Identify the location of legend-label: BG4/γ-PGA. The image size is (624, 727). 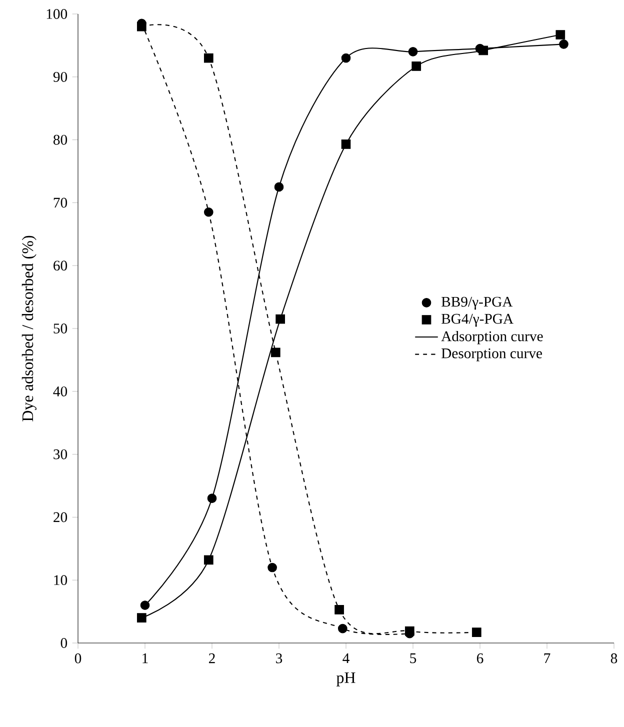
(477, 320).